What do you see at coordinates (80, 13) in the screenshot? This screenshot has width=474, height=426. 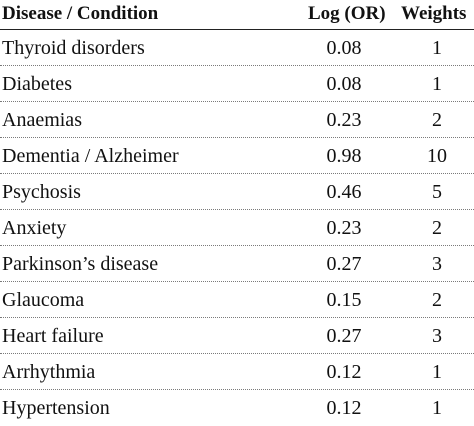 I see `header-disease: Disease / Condition` at bounding box center [80, 13].